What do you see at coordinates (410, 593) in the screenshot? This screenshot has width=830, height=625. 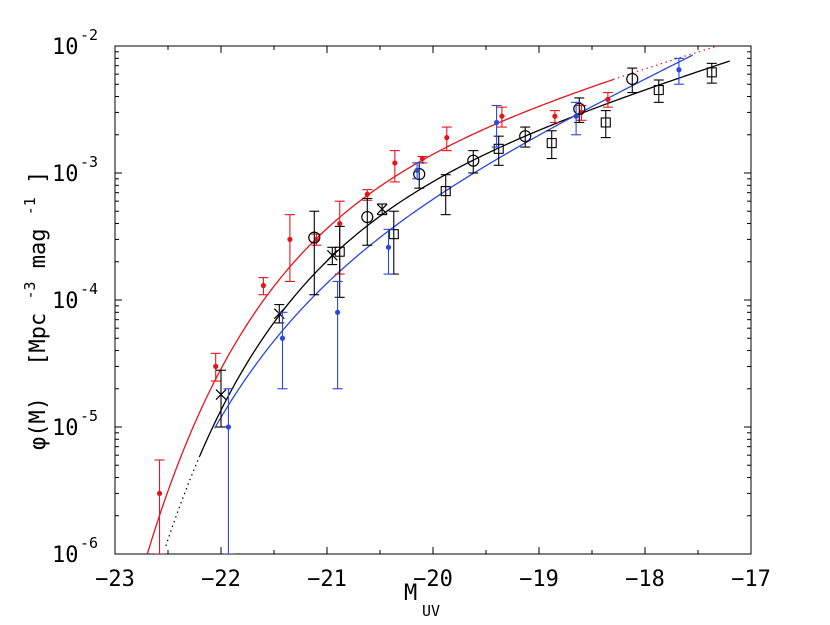 I see `x-axis-label: M` at bounding box center [410, 593].